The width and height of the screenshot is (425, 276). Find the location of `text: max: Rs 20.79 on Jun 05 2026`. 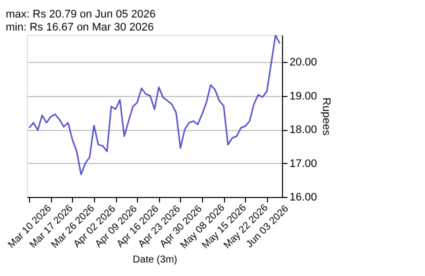

text: max: Rs 20.79 on Jun 05 2026 is located at coordinates (81, 14).